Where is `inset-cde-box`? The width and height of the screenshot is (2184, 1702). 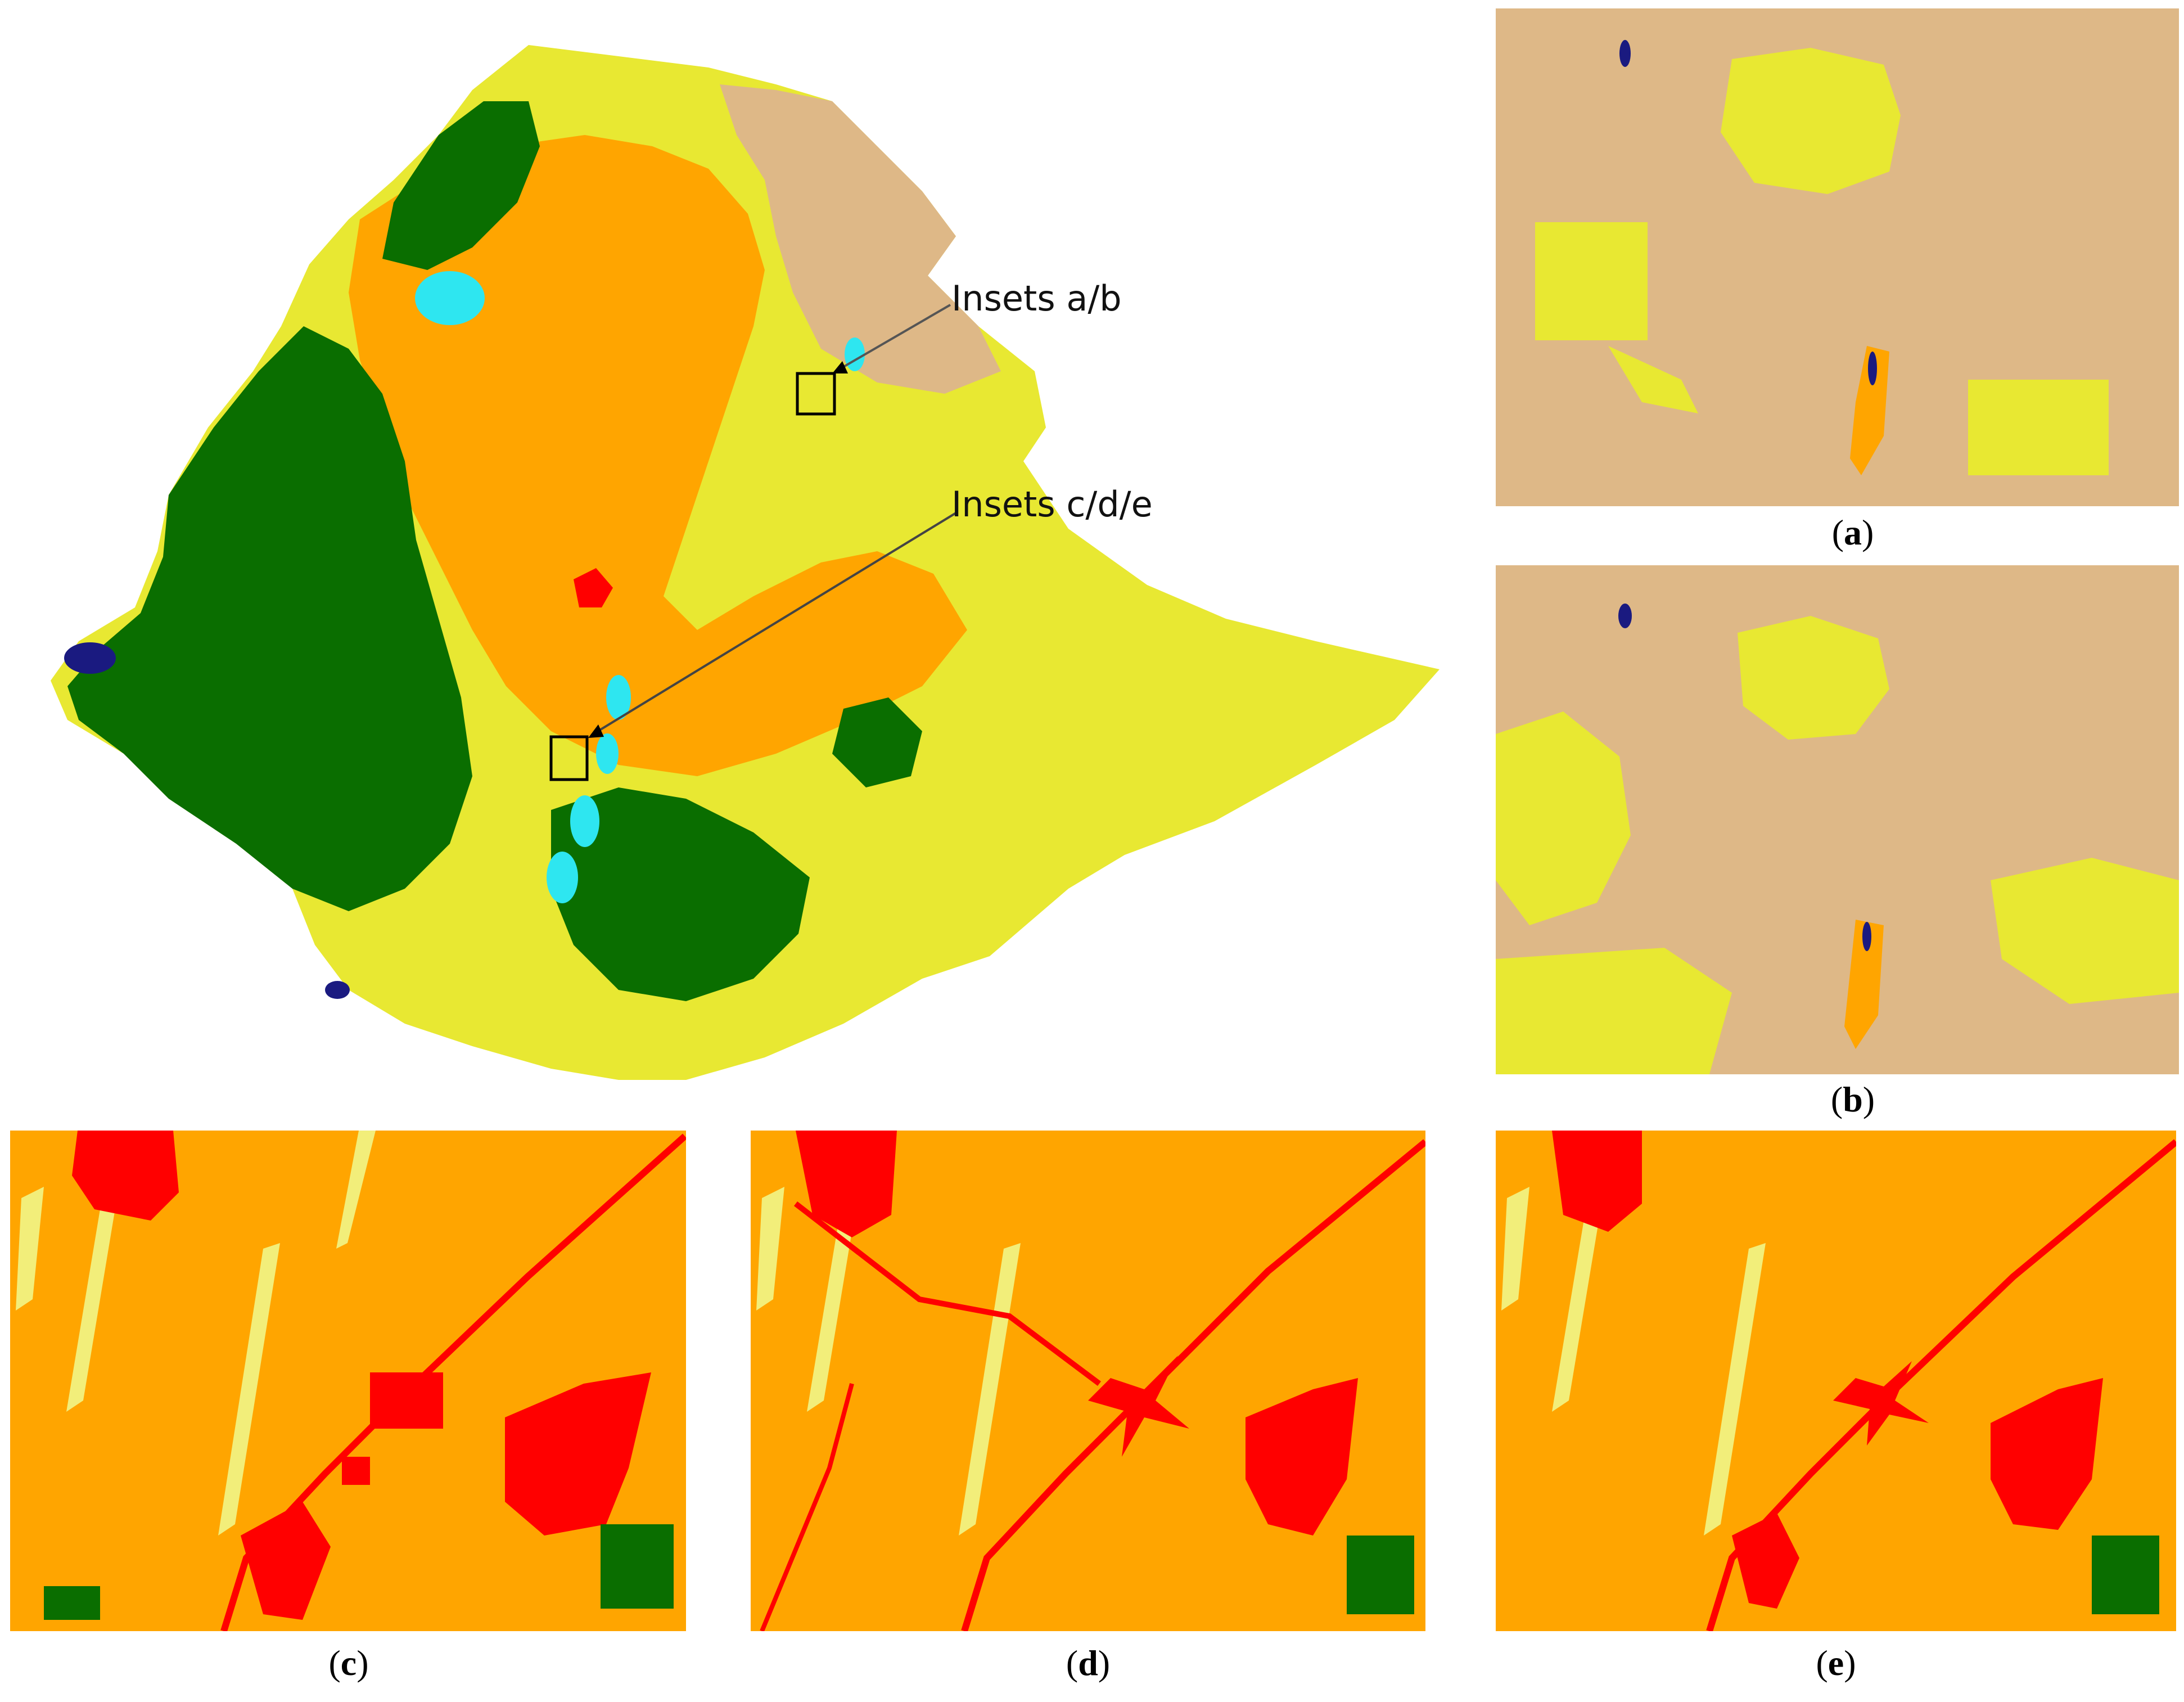
inset-cde-box is located at coordinates (569, 758).